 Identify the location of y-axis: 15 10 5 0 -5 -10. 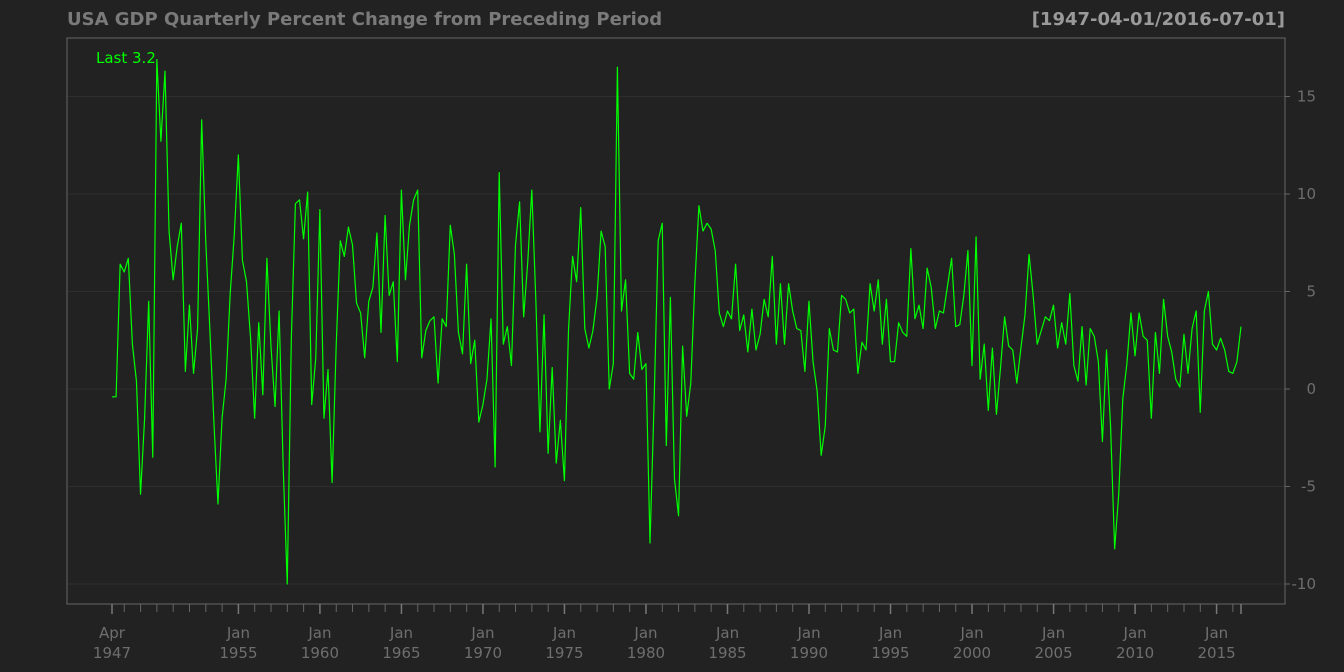
(1301, 340).